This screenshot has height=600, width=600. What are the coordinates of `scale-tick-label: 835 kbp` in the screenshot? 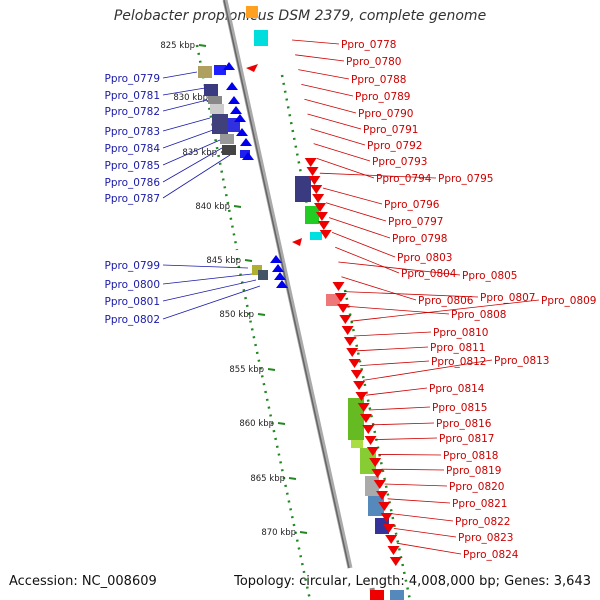 It's located at (199, 153).